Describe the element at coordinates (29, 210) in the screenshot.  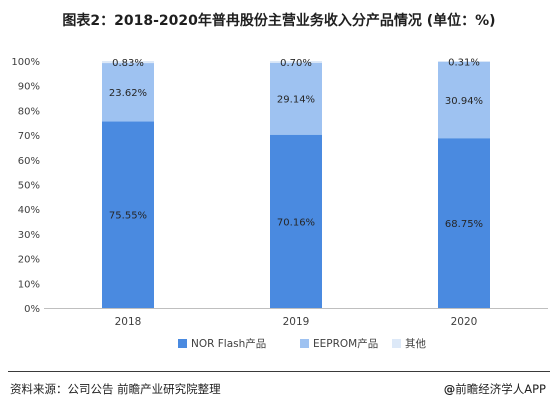
I see `y-tick-label: 40%` at that location.